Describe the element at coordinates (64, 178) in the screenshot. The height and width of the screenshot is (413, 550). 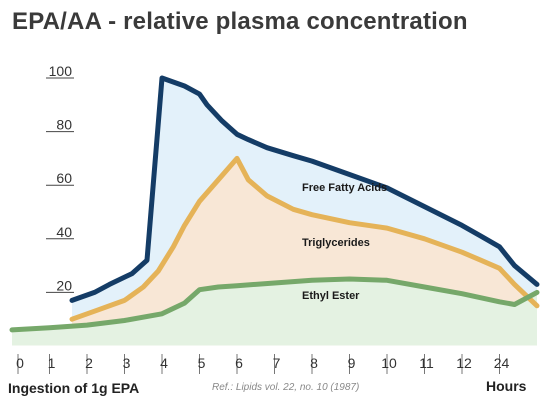
I see `y-tick-label: 60` at that location.